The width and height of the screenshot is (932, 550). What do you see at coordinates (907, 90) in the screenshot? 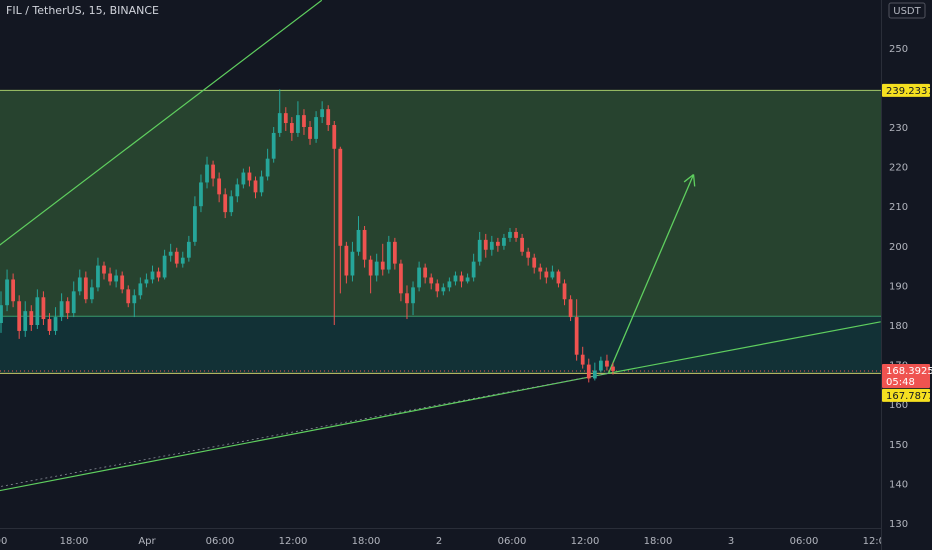
I see `resistance-price-tag: 239.2337` at bounding box center [907, 90].